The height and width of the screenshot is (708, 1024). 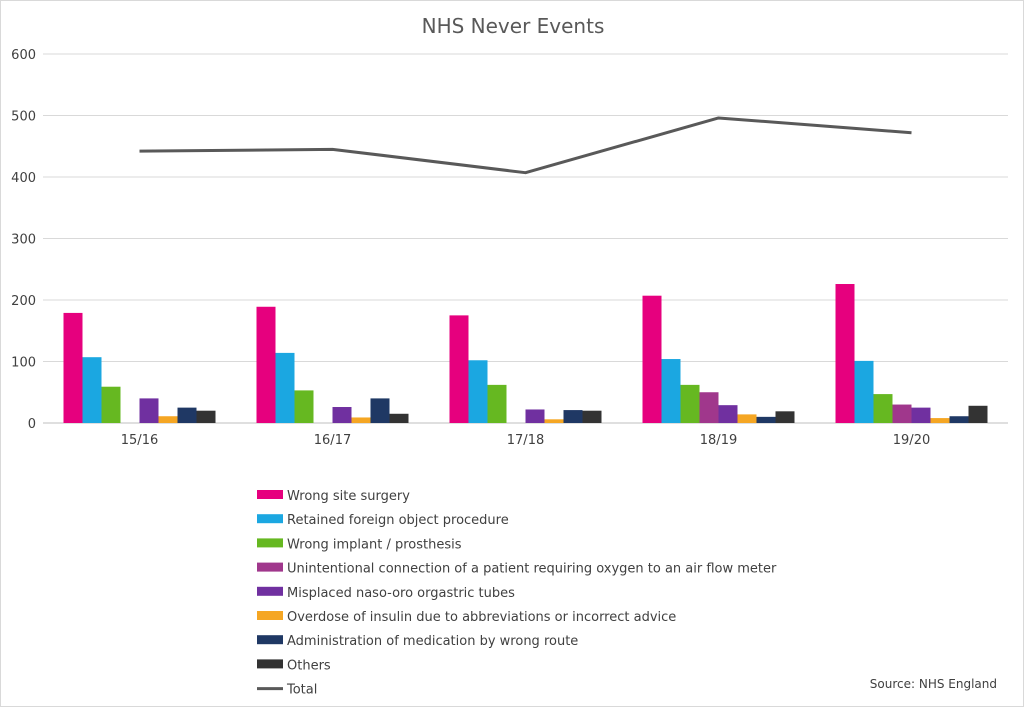 I want to click on legend-item: Others, so click(x=294, y=665).